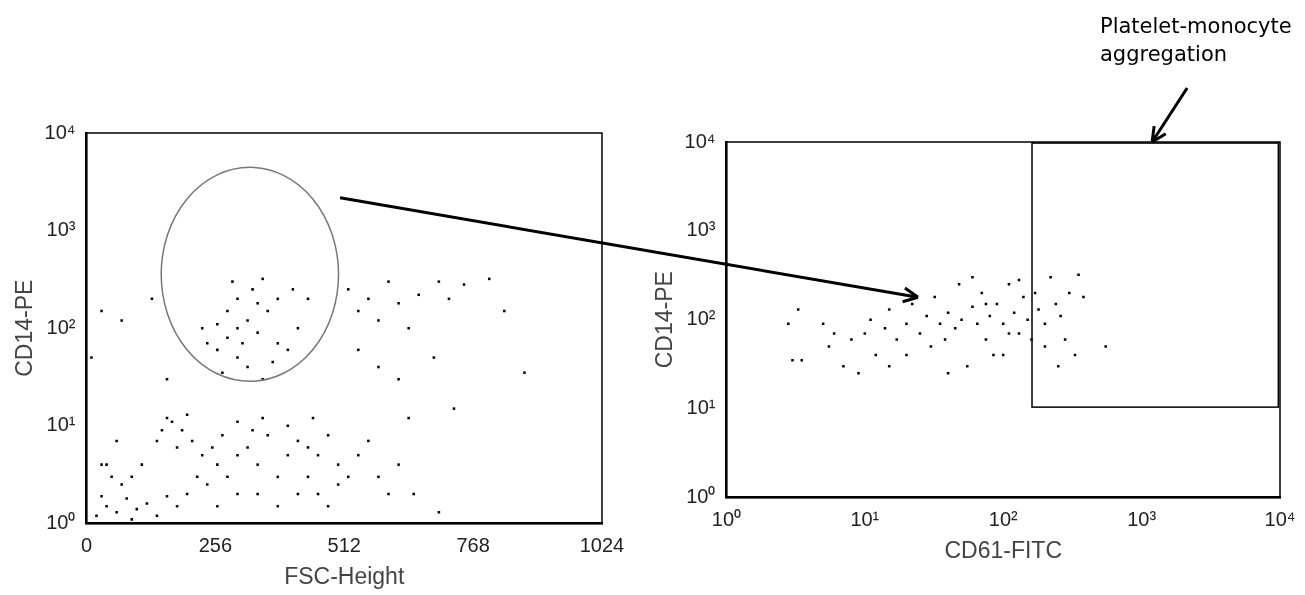  Describe the element at coordinates (1003, 549) in the screenshot. I see `x-axis-title: CD61-FITC` at that location.